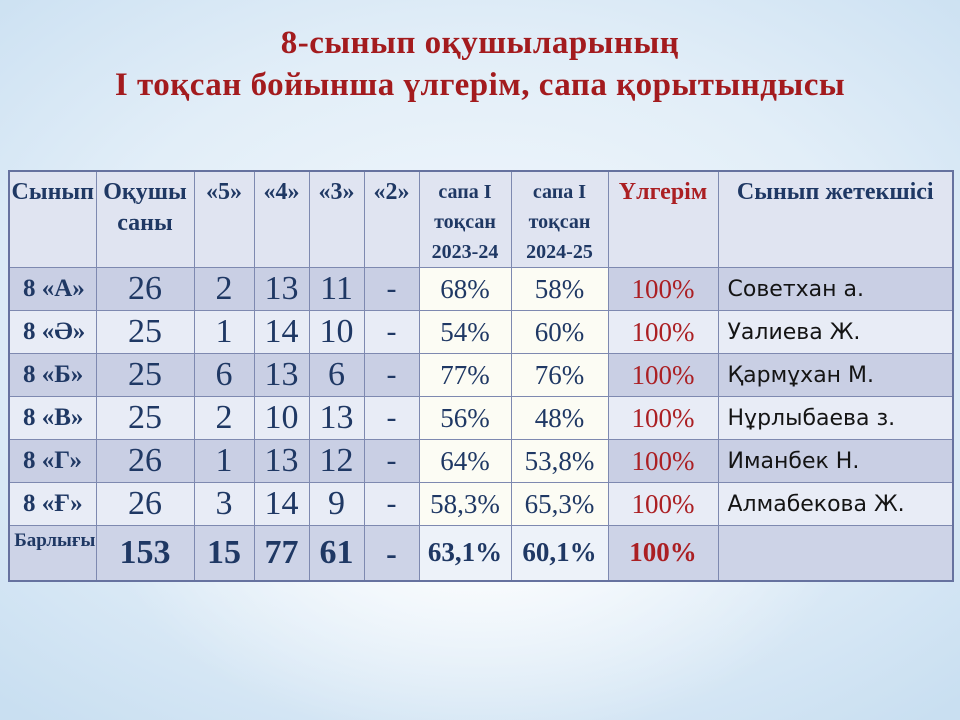  What do you see at coordinates (52, 219) in the screenshot?
I see `header-class: Сынып` at bounding box center [52, 219].